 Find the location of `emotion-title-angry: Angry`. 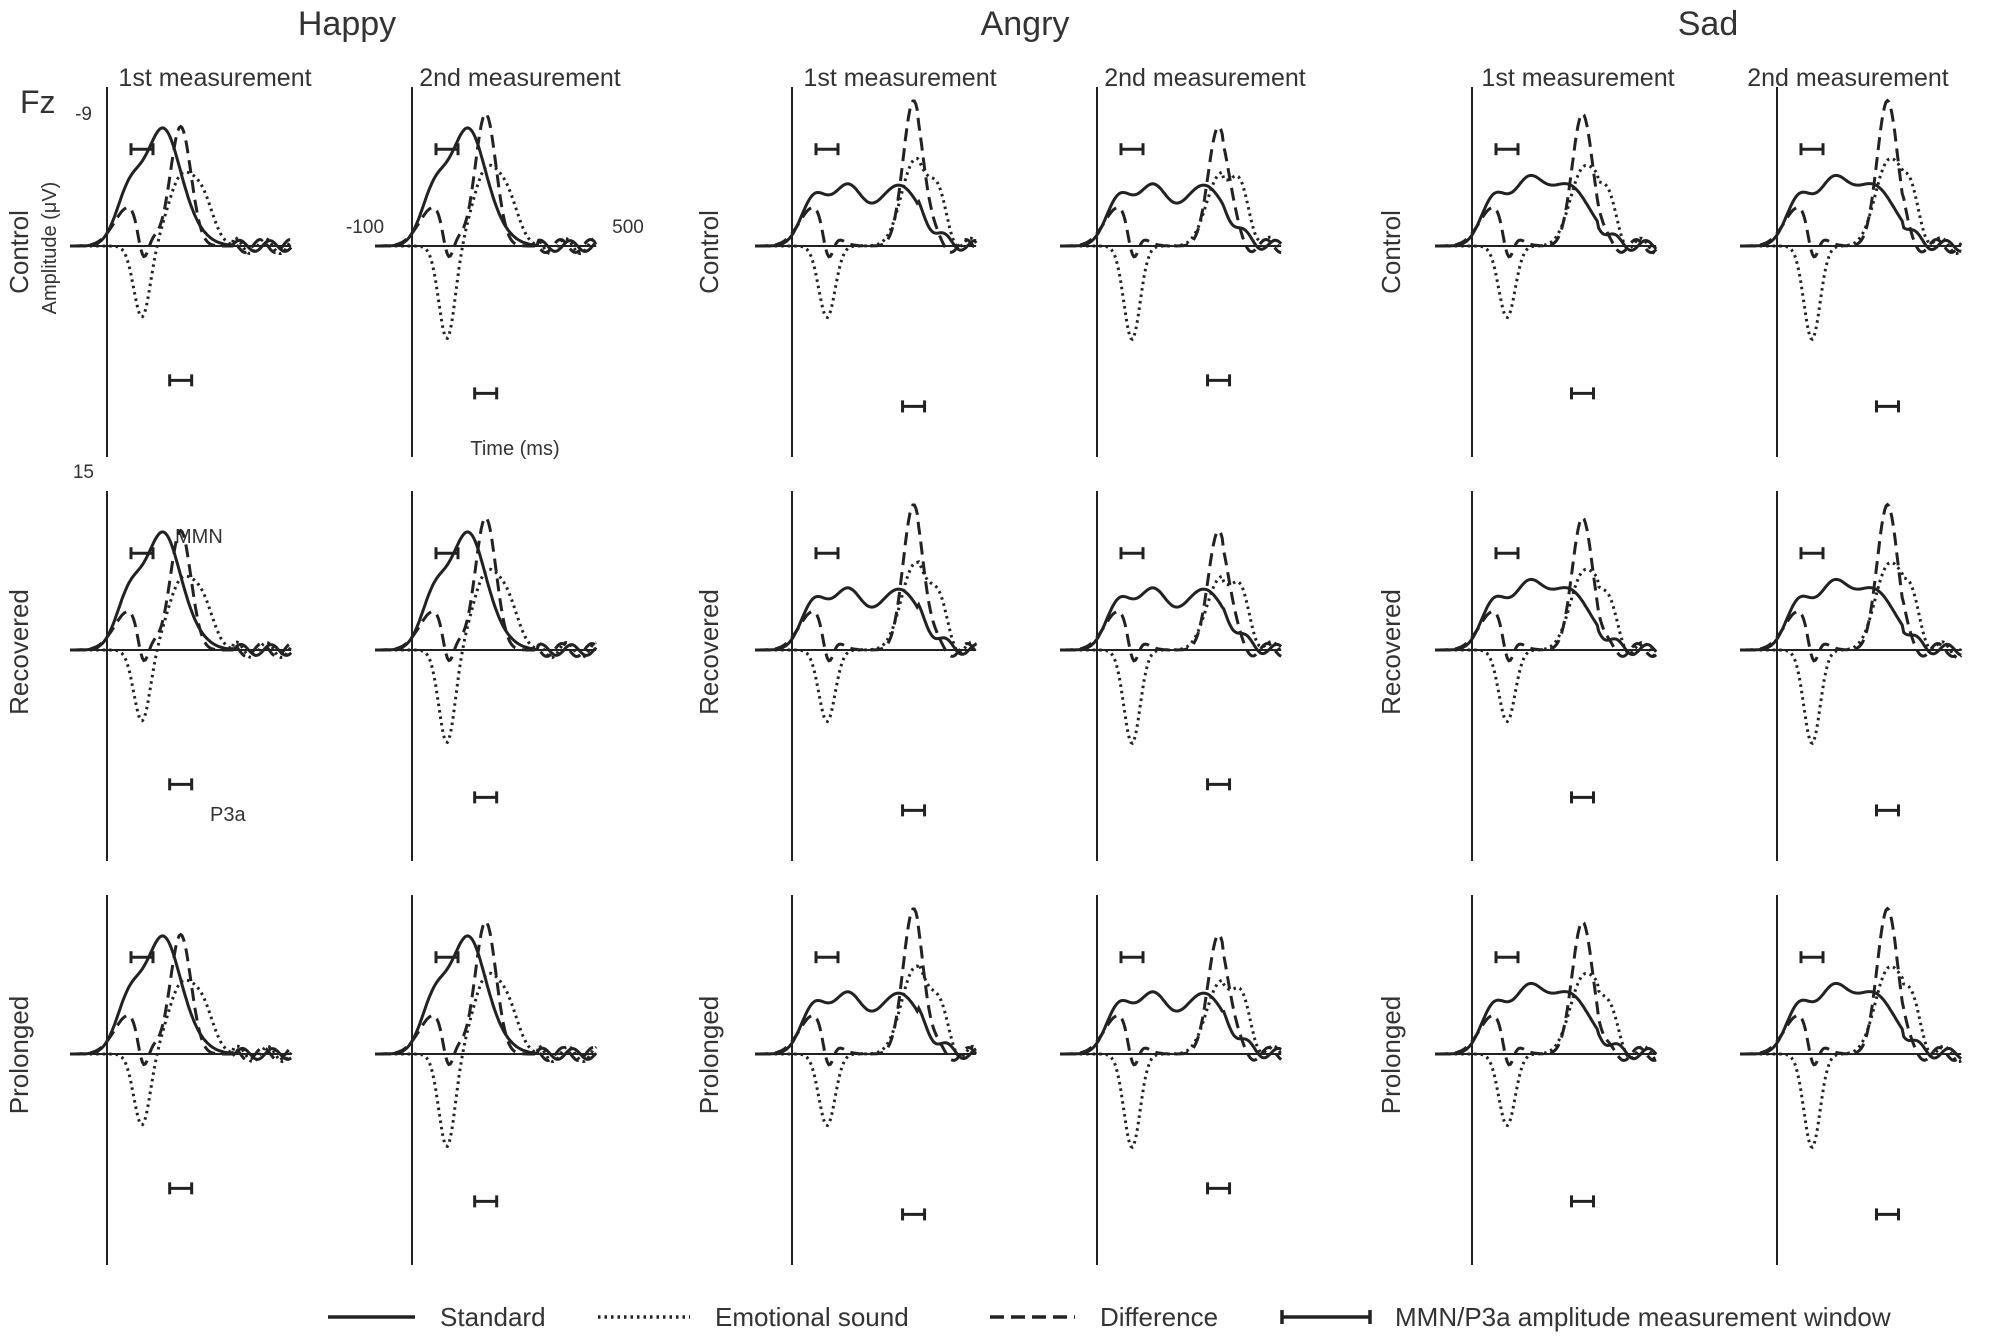

emotion-title-angry: Angry is located at coordinates (1025, 24).